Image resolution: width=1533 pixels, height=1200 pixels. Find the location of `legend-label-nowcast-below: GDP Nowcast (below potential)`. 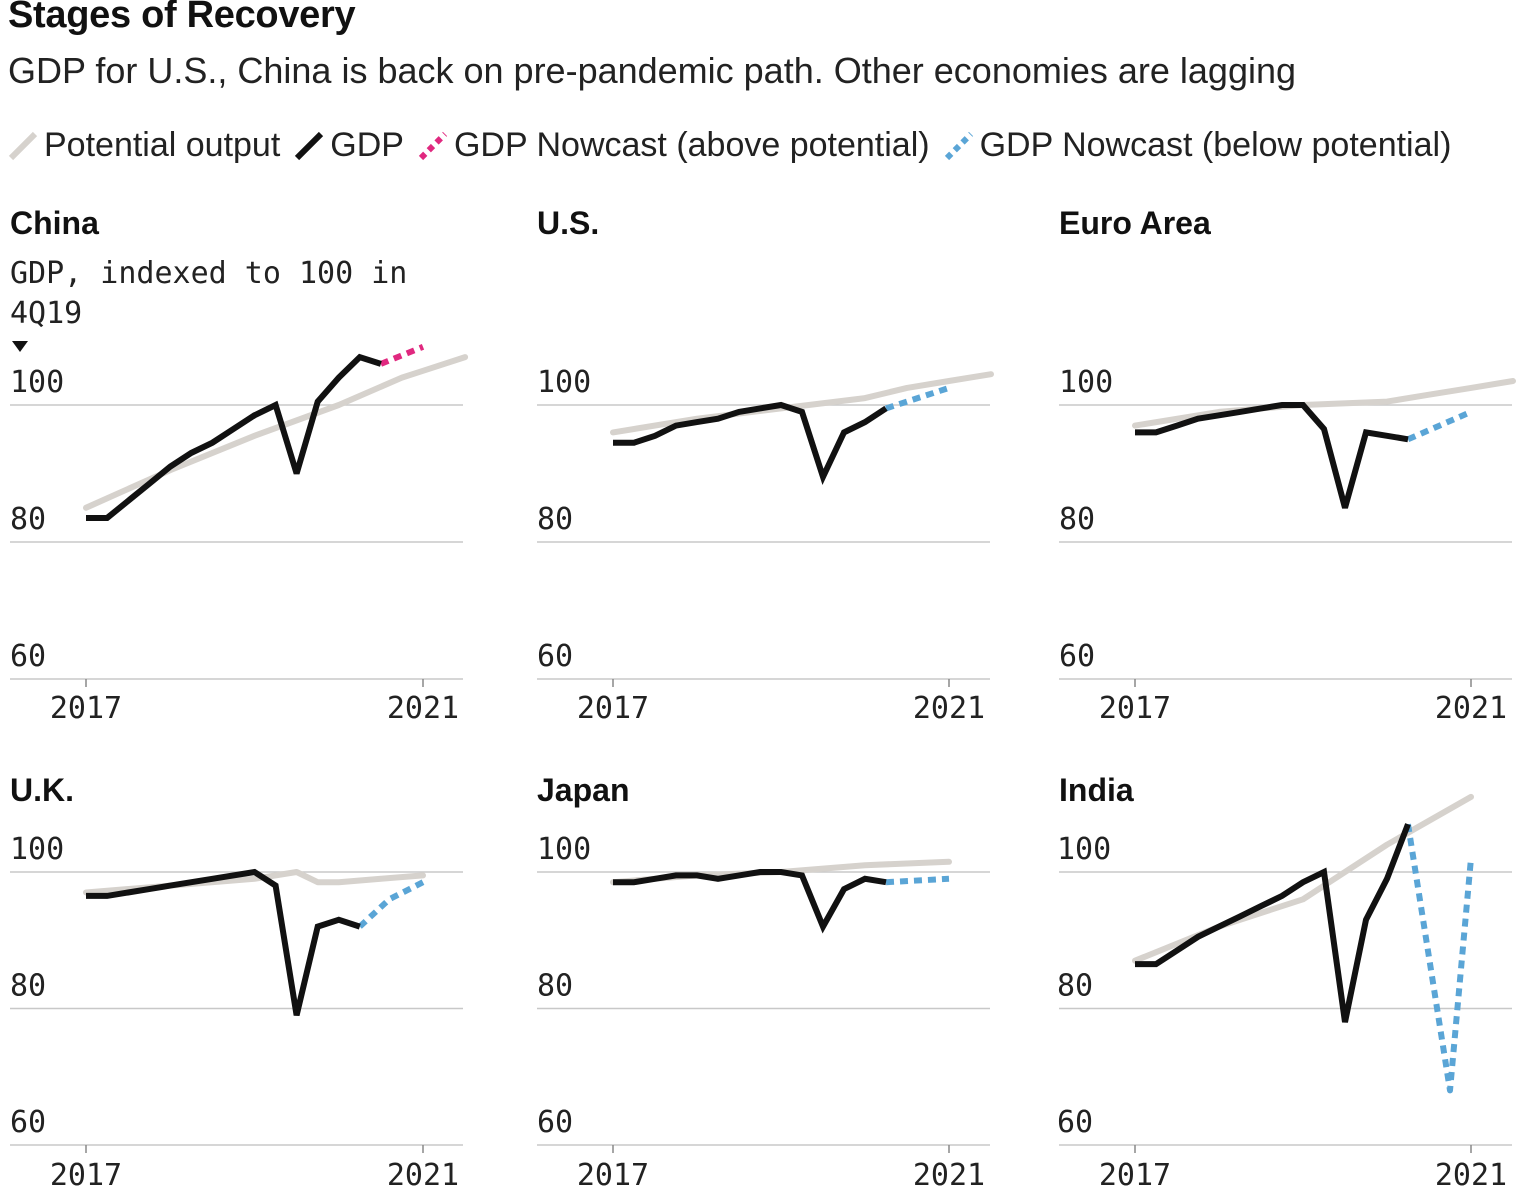

legend-label-nowcast-below: GDP Nowcast (below potential) is located at coordinates (1215, 145).